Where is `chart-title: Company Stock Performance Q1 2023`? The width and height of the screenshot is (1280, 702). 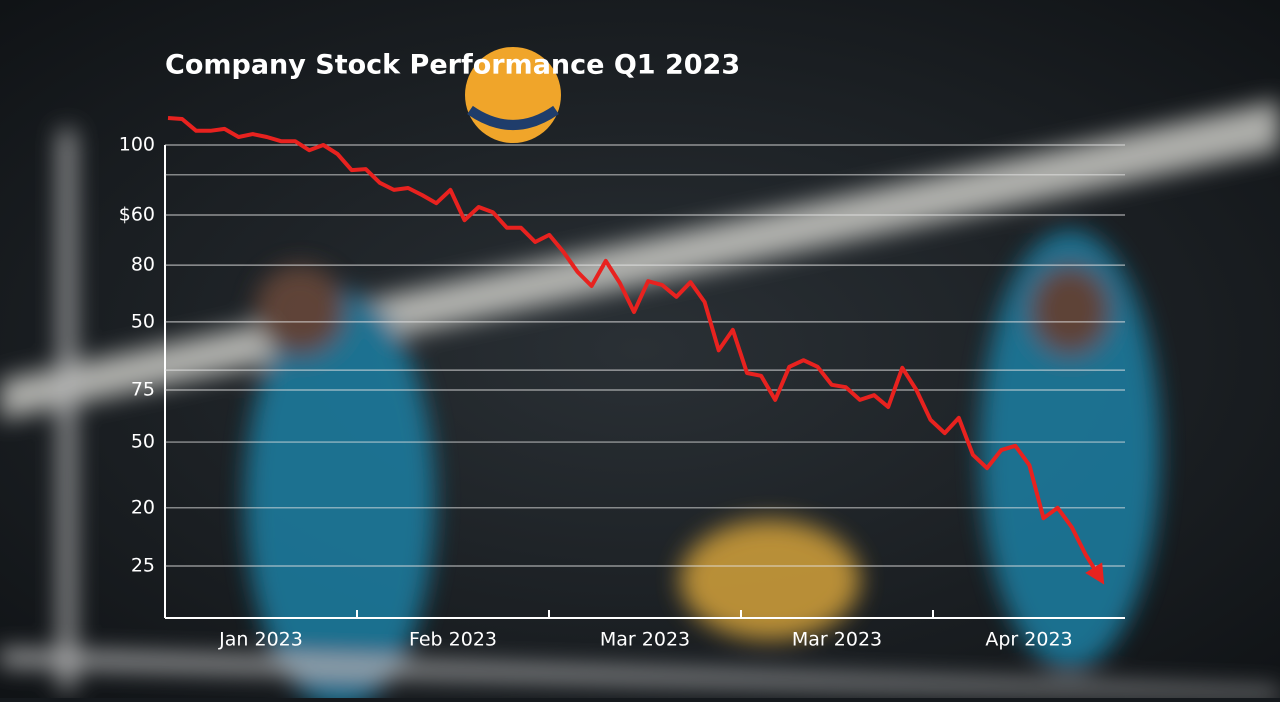
chart-title: Company Stock Performance Q1 2023 is located at coordinates (452, 65).